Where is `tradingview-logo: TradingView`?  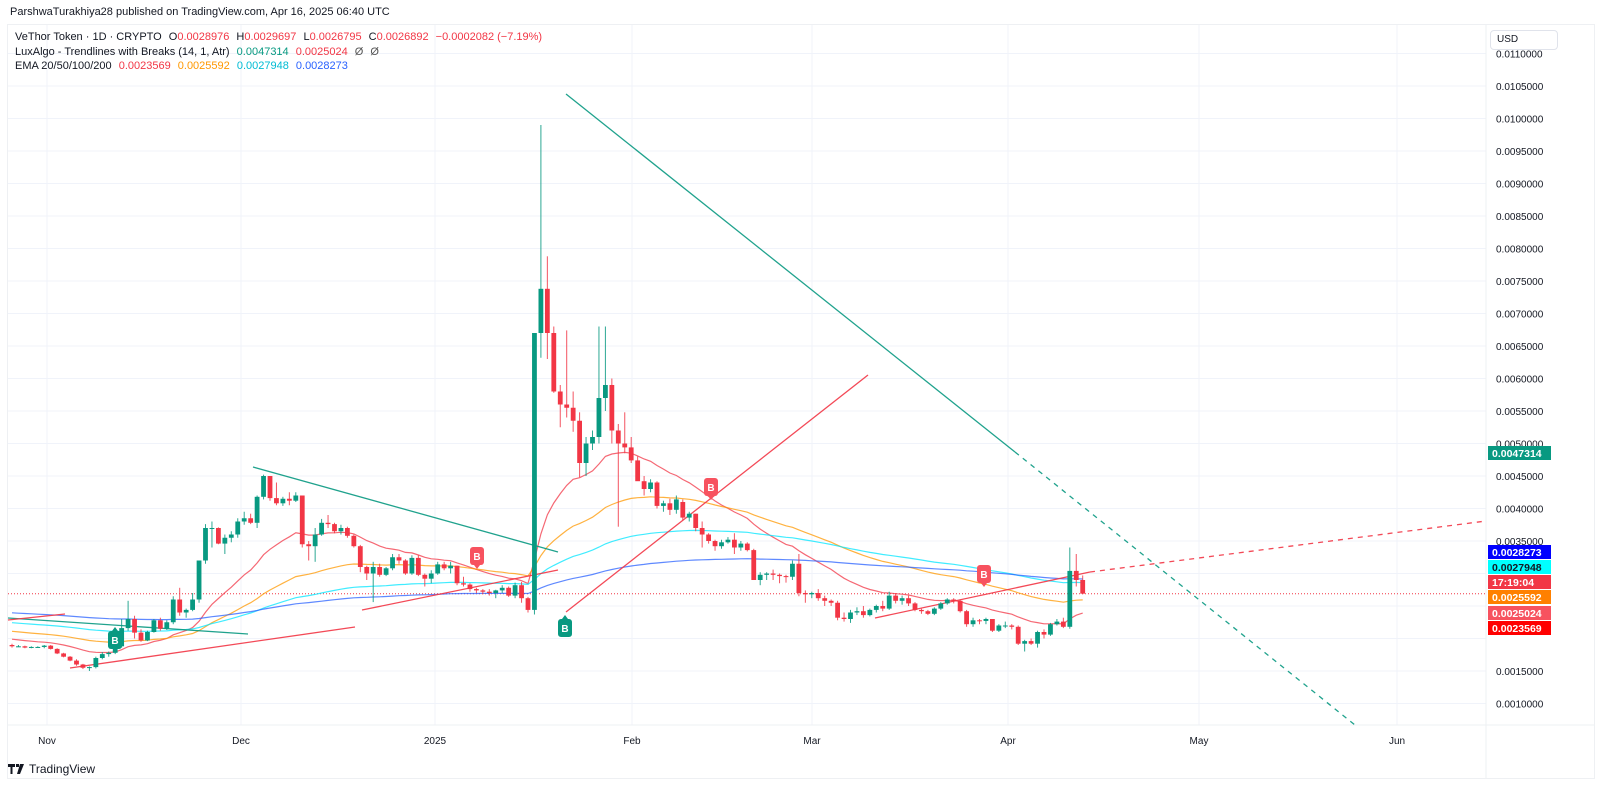
tradingview-logo: TradingView is located at coordinates (51, 769).